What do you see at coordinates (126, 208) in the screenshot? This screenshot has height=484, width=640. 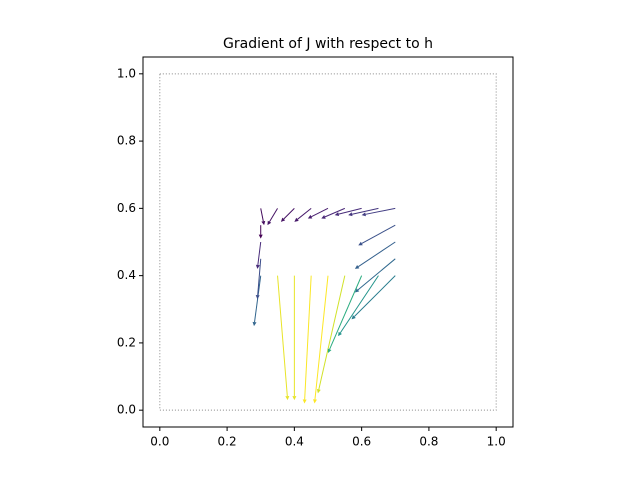 I see `y-tick-label: 0.6` at bounding box center [126, 208].